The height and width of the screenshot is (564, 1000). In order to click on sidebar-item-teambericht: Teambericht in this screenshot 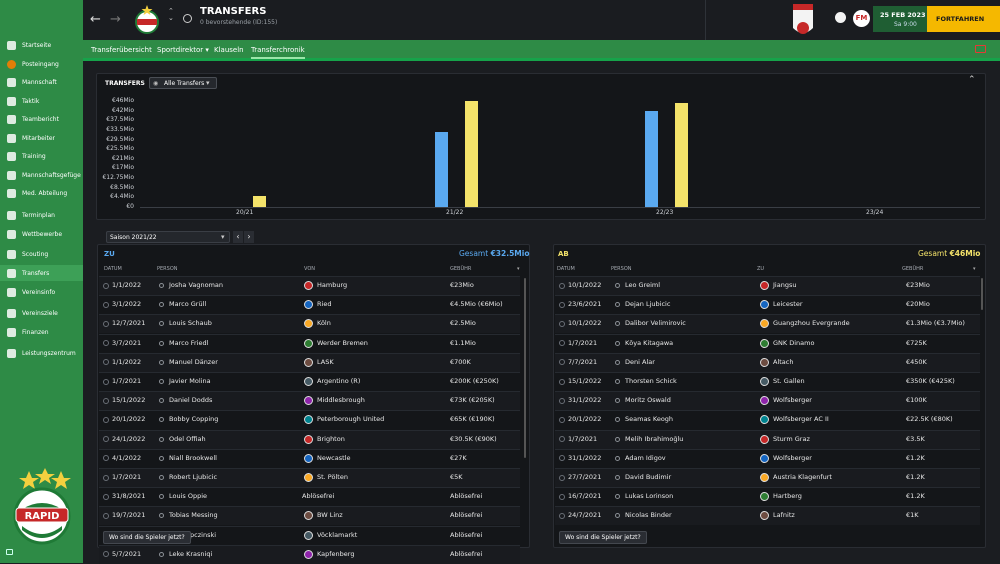, I will do `click(41, 119)`.